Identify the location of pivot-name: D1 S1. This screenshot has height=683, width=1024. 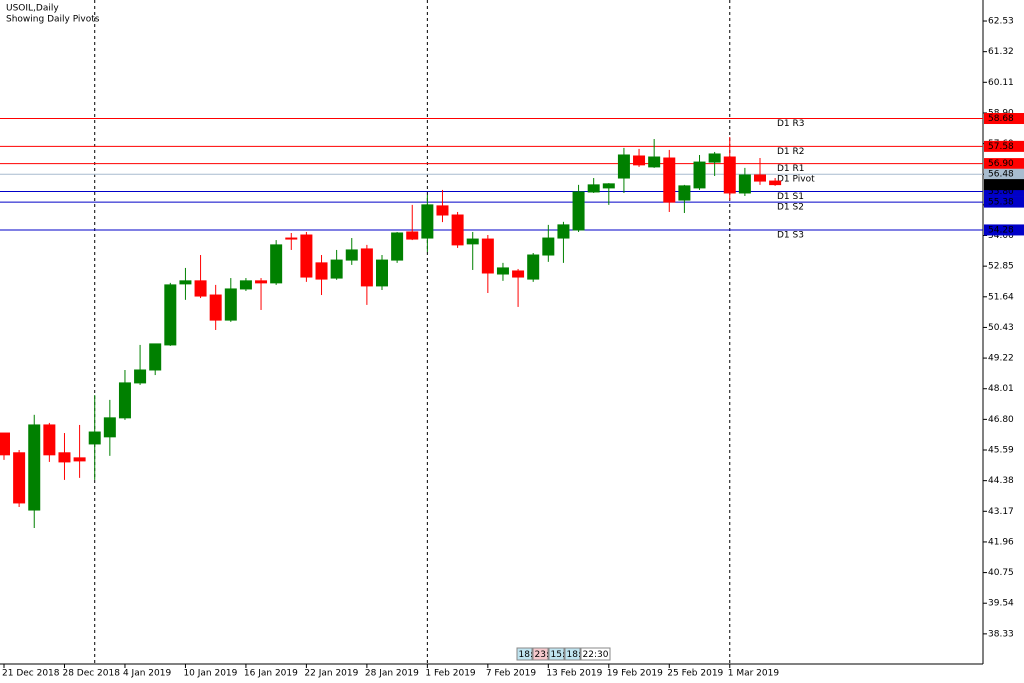
(790, 197).